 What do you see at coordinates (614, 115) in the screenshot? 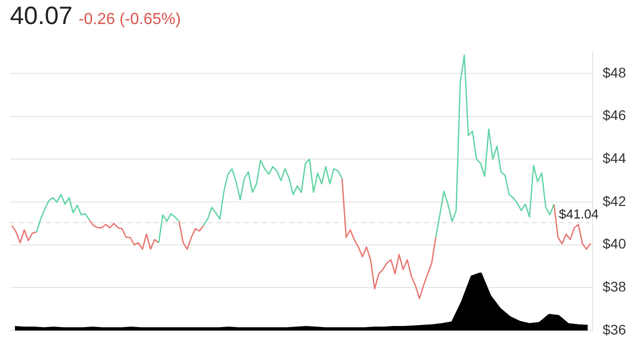
I see `y-tick-label: $46` at bounding box center [614, 115].